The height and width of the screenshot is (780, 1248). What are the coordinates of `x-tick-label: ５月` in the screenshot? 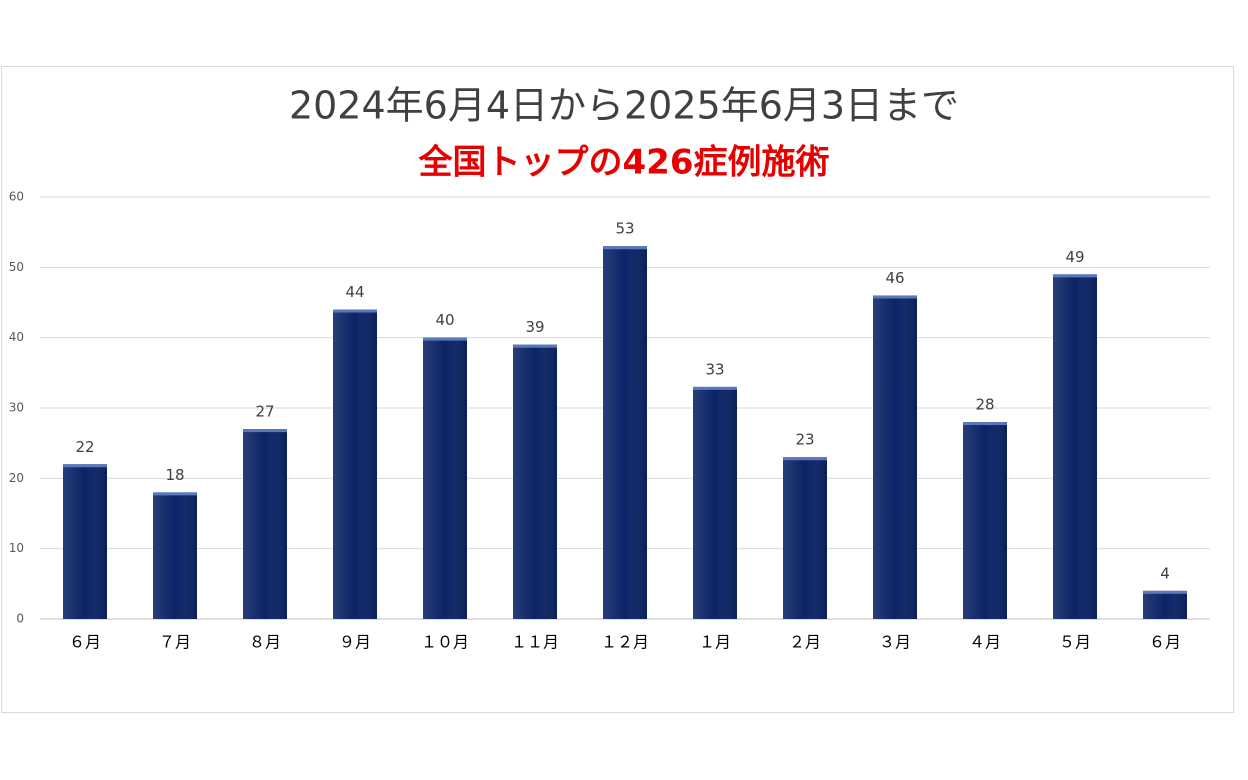 It's located at (1075, 642).